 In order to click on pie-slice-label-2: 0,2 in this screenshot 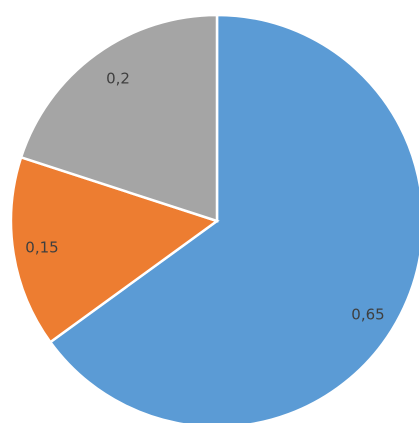, I will do `click(118, 79)`.